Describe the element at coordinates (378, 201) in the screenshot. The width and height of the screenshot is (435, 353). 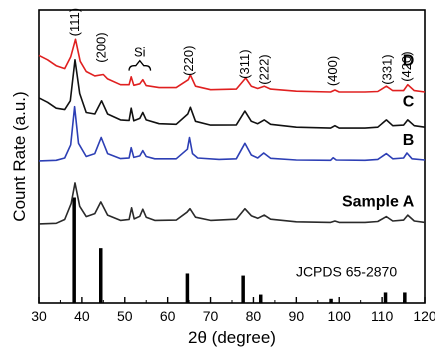
I see `sample-label: Sample A` at that location.